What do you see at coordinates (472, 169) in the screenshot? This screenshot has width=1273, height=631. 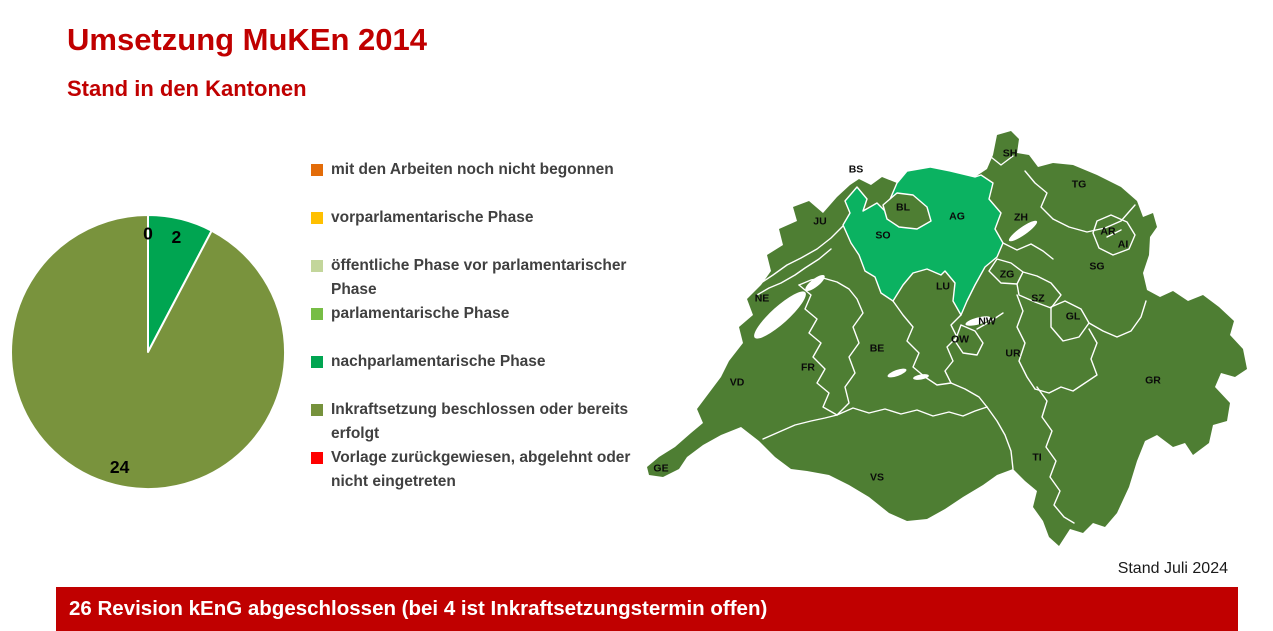 I see `legend-label: mit den Arbeiten noch nicht begonnen` at bounding box center [472, 169].